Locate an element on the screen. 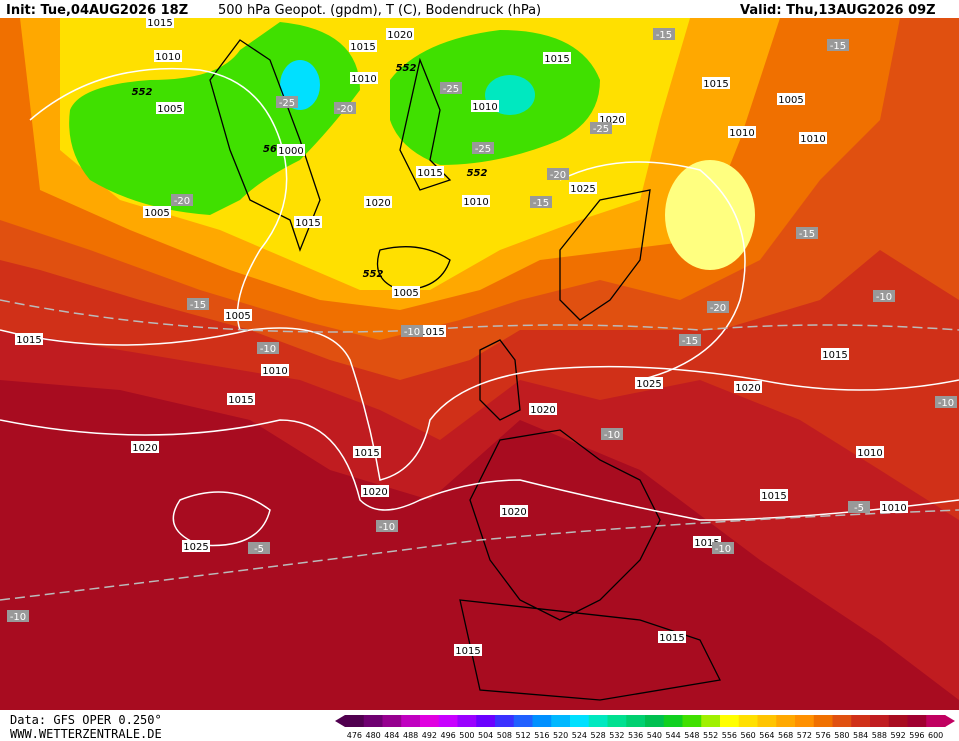 This screenshot has width=959, height=741. colorbar-label: 596 is located at coordinates (916, 735).